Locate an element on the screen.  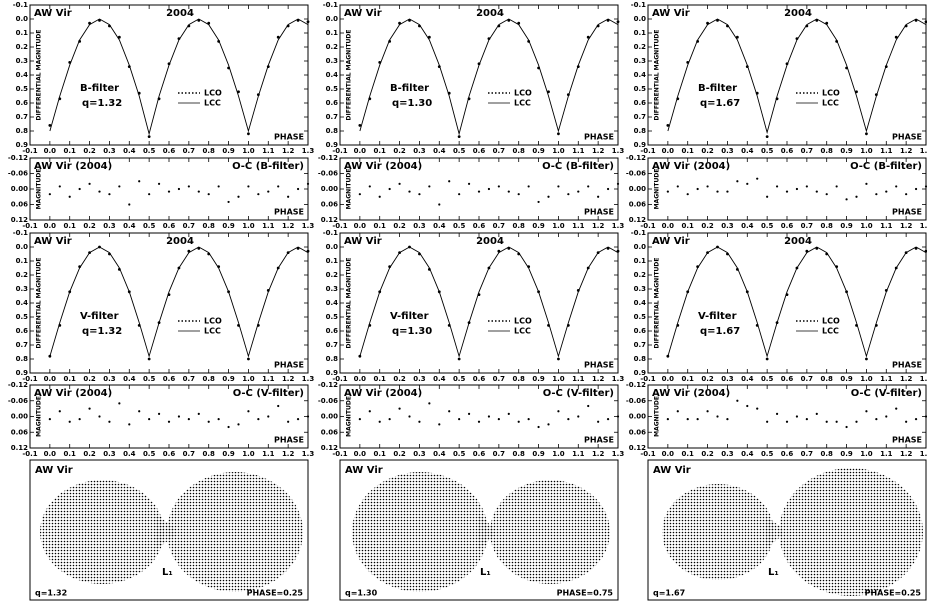
x-axis-label: PHASE is located at coordinates (289, 440).